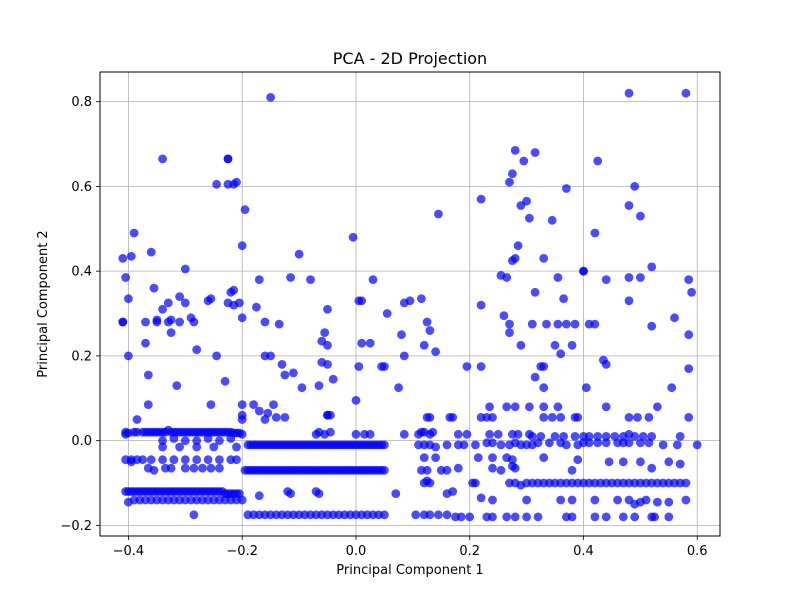 The height and width of the screenshot is (600, 800). I want to click on x-tick-label: 0.2, so click(469, 551).